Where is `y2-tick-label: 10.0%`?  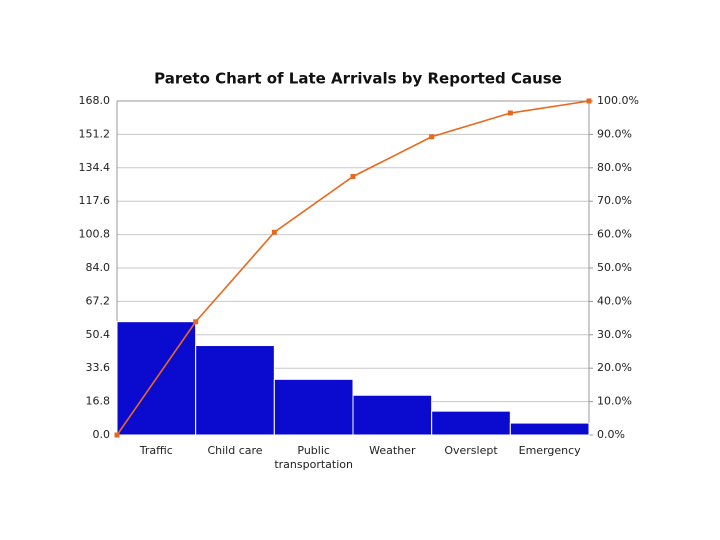
y2-tick-label: 10.0% is located at coordinates (614, 401).